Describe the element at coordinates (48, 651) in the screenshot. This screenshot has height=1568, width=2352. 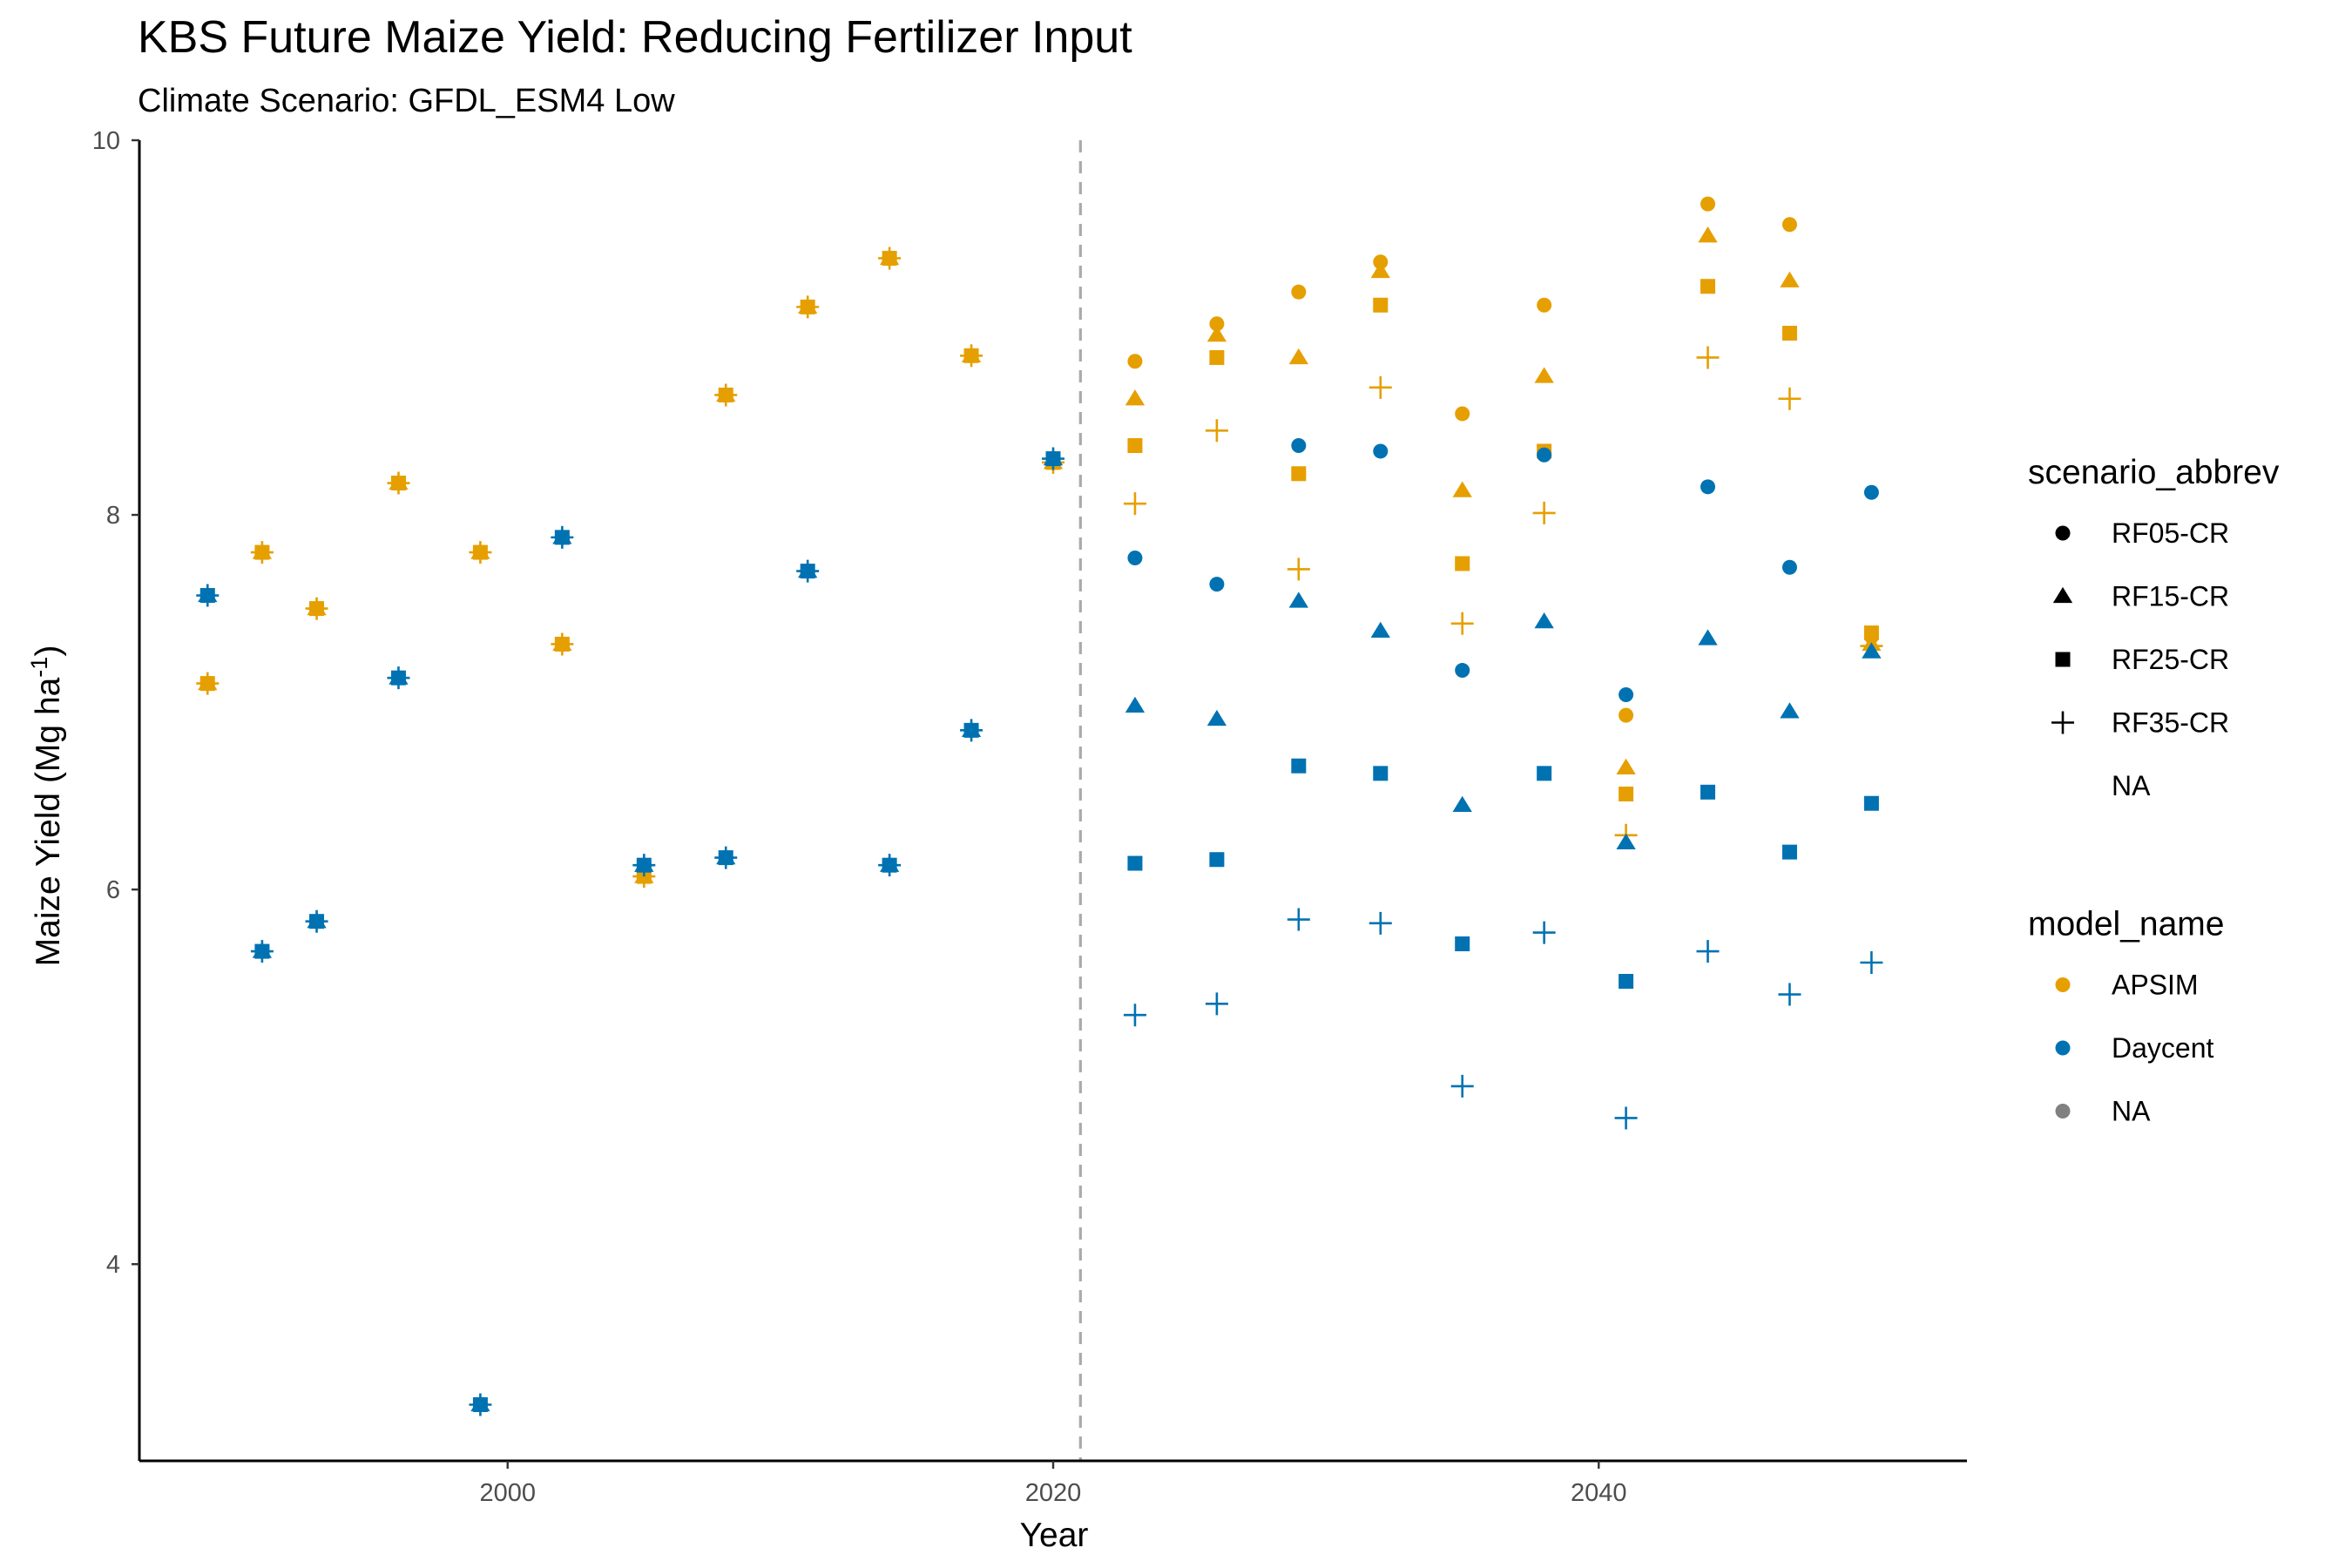
I see `y-axis-title-close: )` at that location.